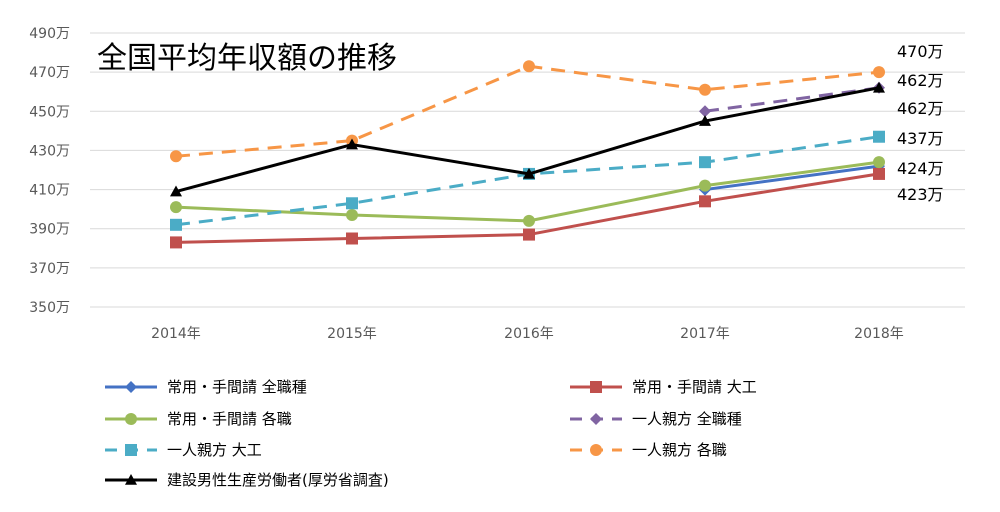 The height and width of the screenshot is (512, 1000). I want to click on legend-label: 常用・手間請 大工, so click(694, 387).